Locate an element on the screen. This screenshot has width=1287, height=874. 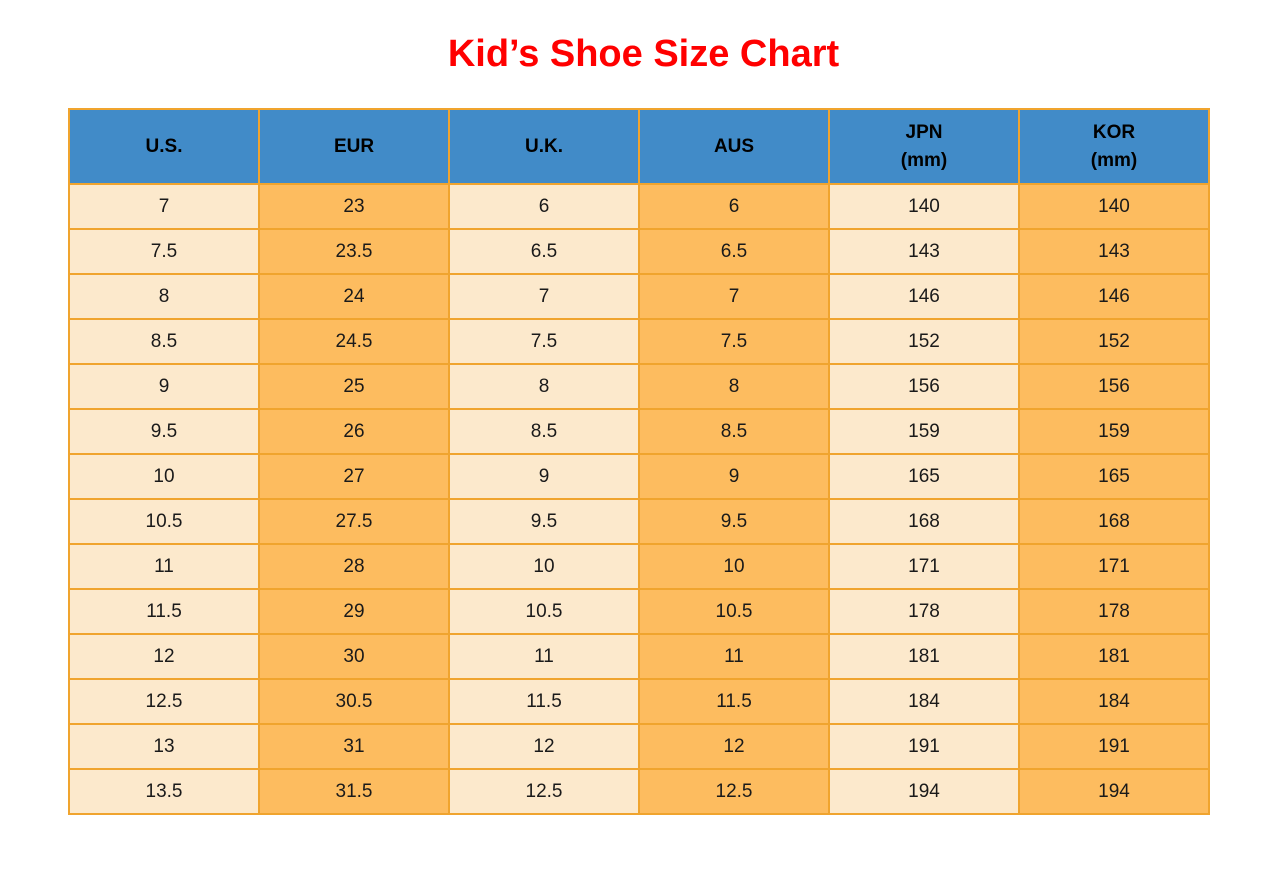
table-cell: 29 is located at coordinates (354, 611).